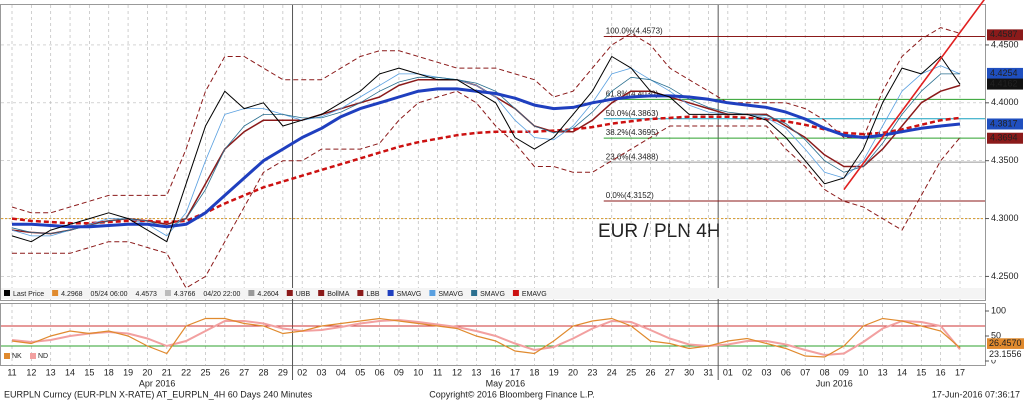 Image resolution: width=1024 pixels, height=401 pixels. What do you see at coordinates (1005, 160) in the screenshot?
I see `y-tick-label: 4.3500` at bounding box center [1005, 160].